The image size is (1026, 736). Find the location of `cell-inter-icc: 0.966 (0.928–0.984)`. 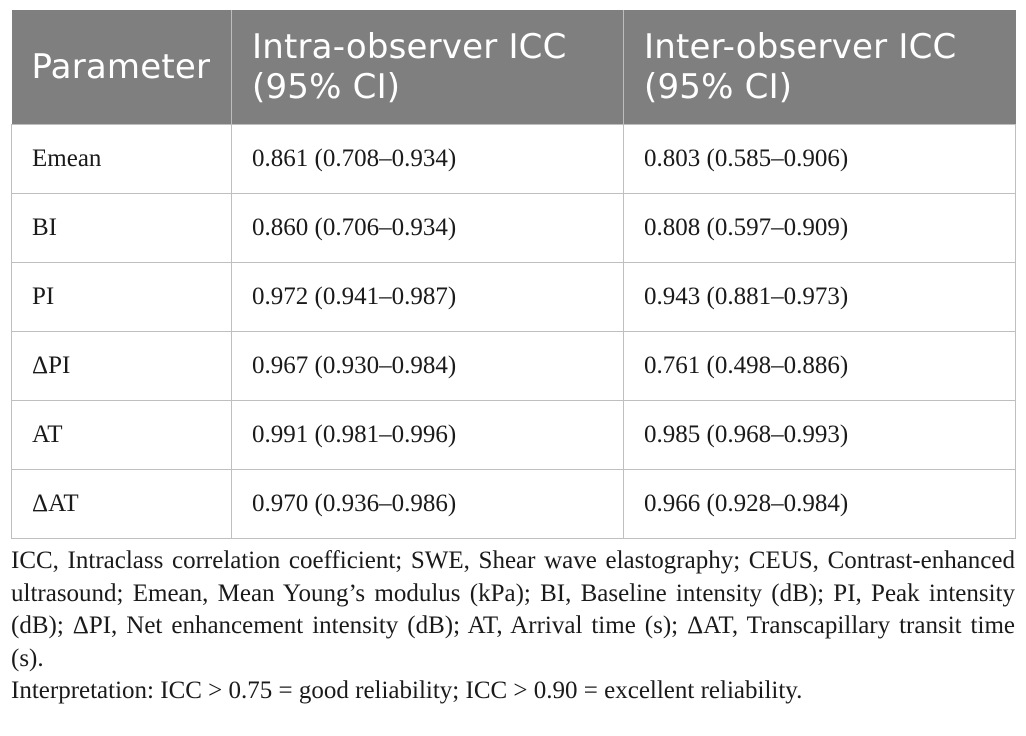

cell-inter-icc: 0.966 (0.928–0.984) is located at coordinates (819, 503).